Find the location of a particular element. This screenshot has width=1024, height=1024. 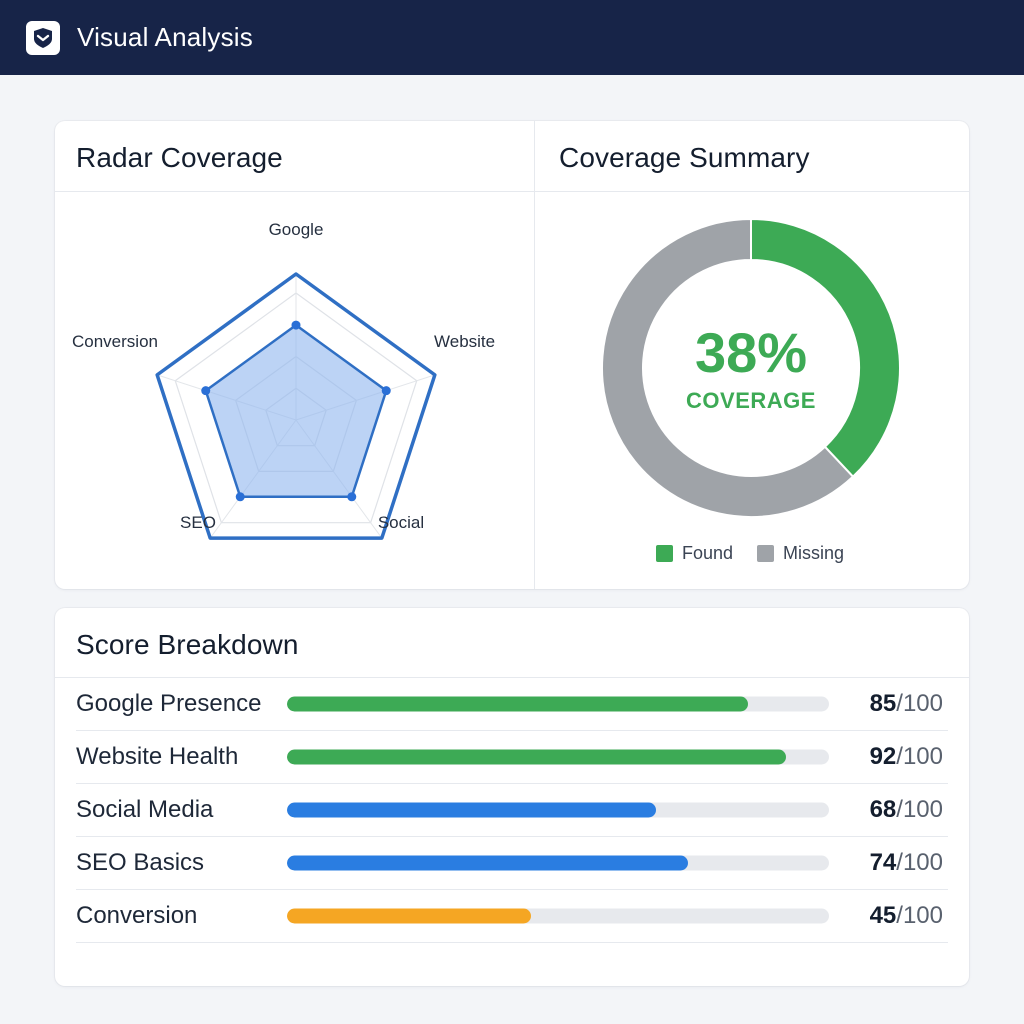

app-title: Visual Analysis is located at coordinates (165, 37).